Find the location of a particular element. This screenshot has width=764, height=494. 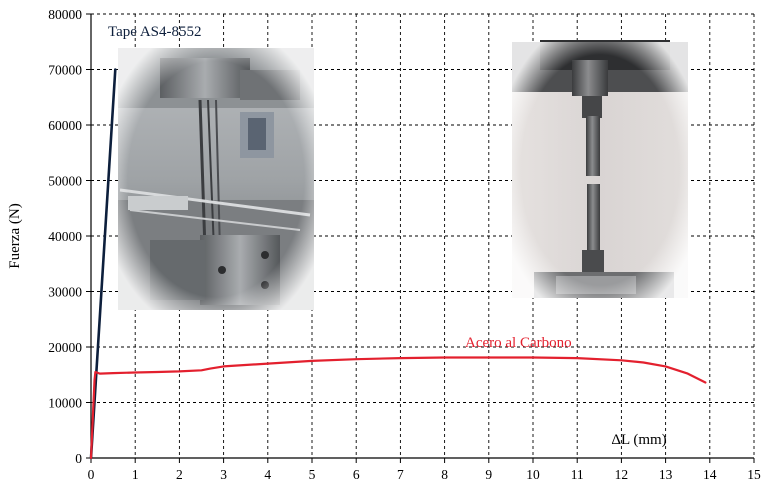

series-label-tape: Tape AS4-8552 is located at coordinates (155, 32).